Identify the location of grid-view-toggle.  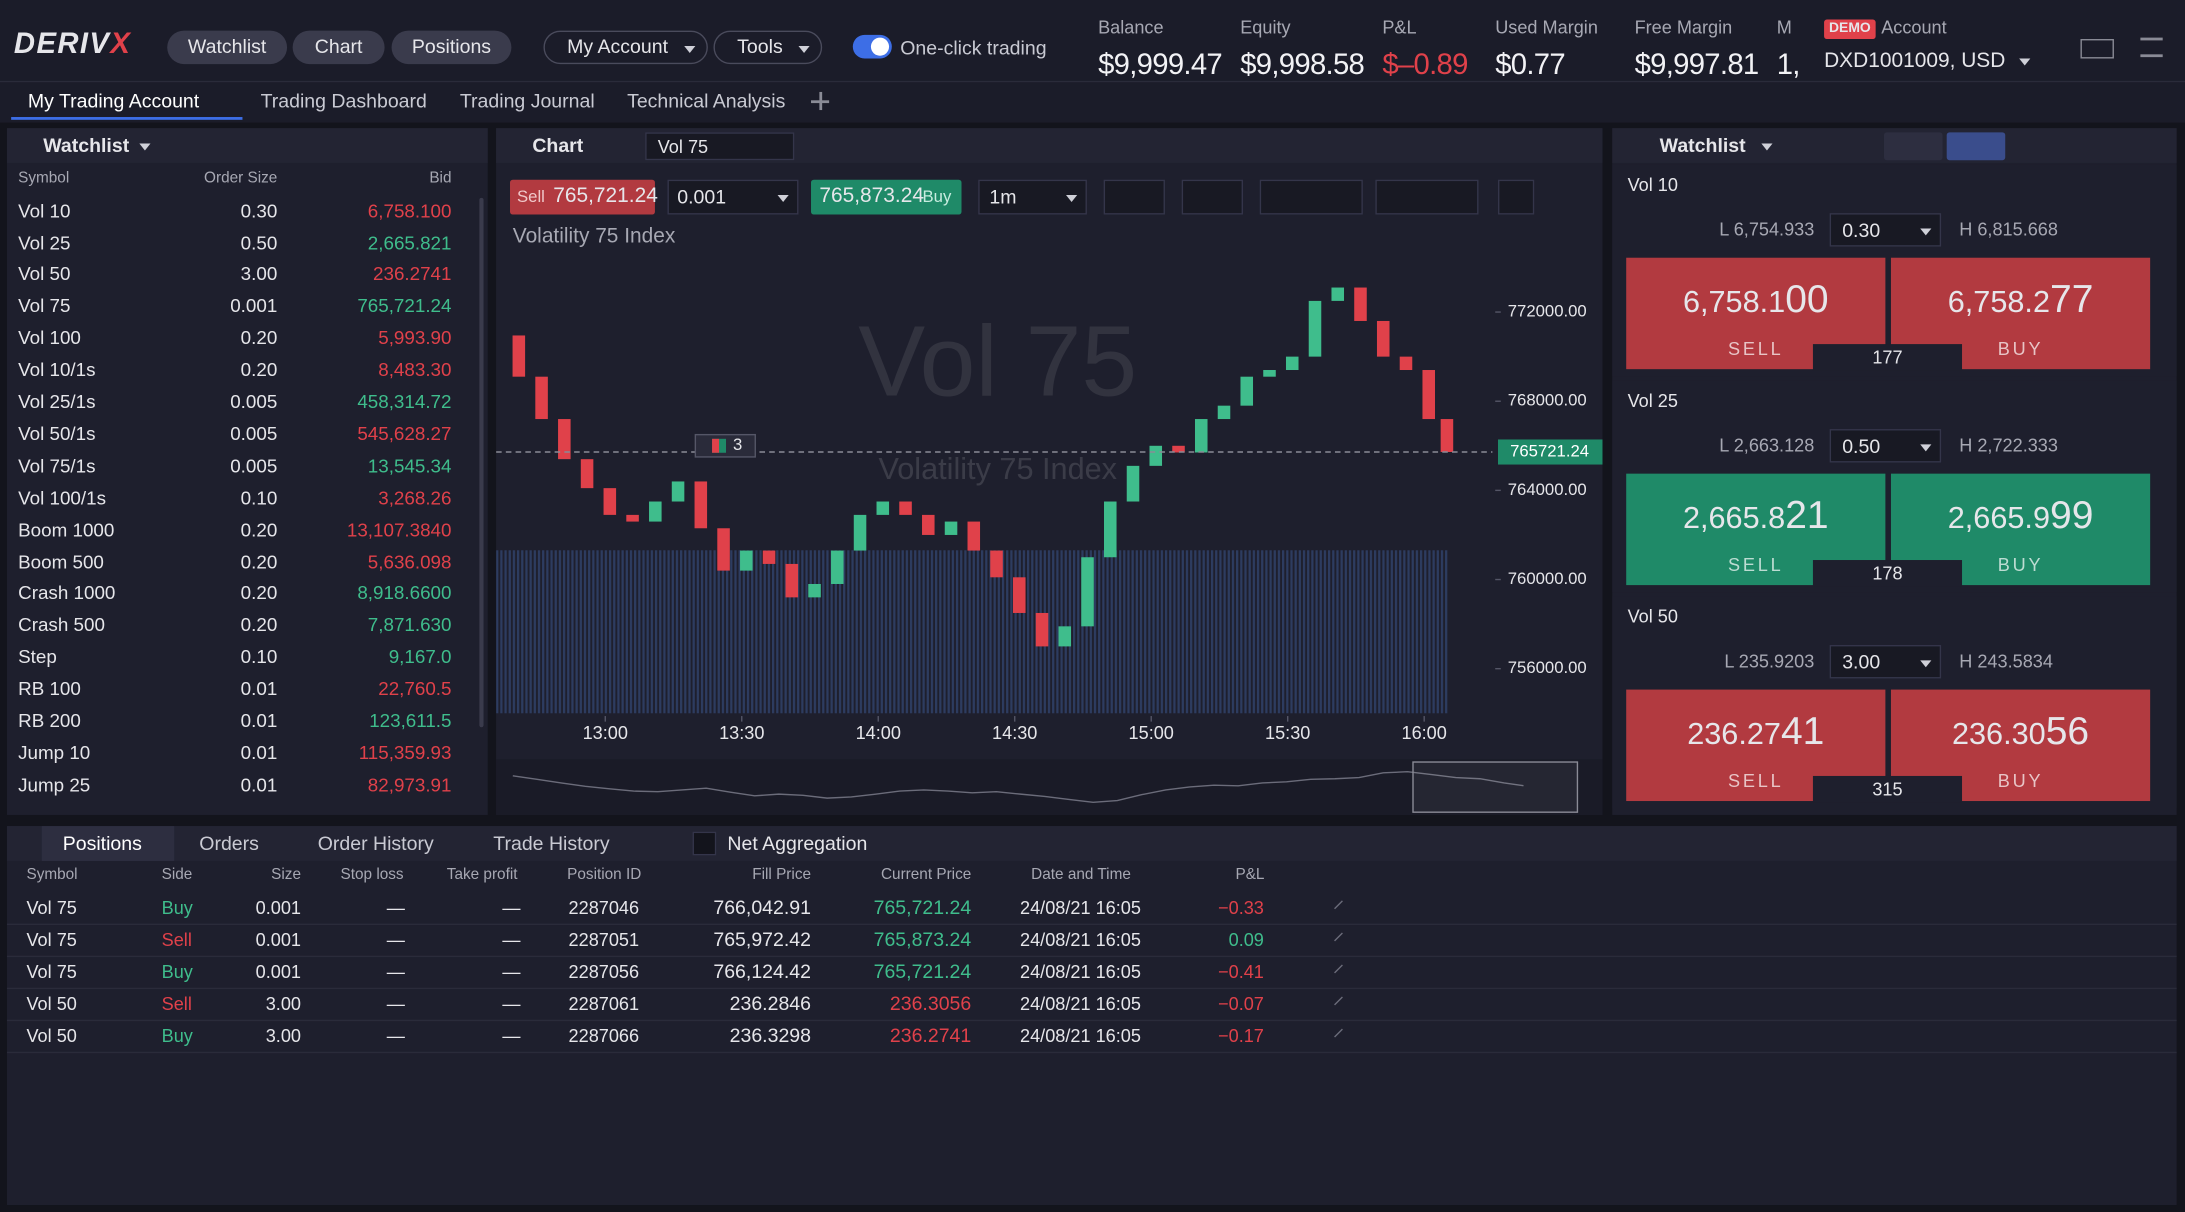
(1976, 146).